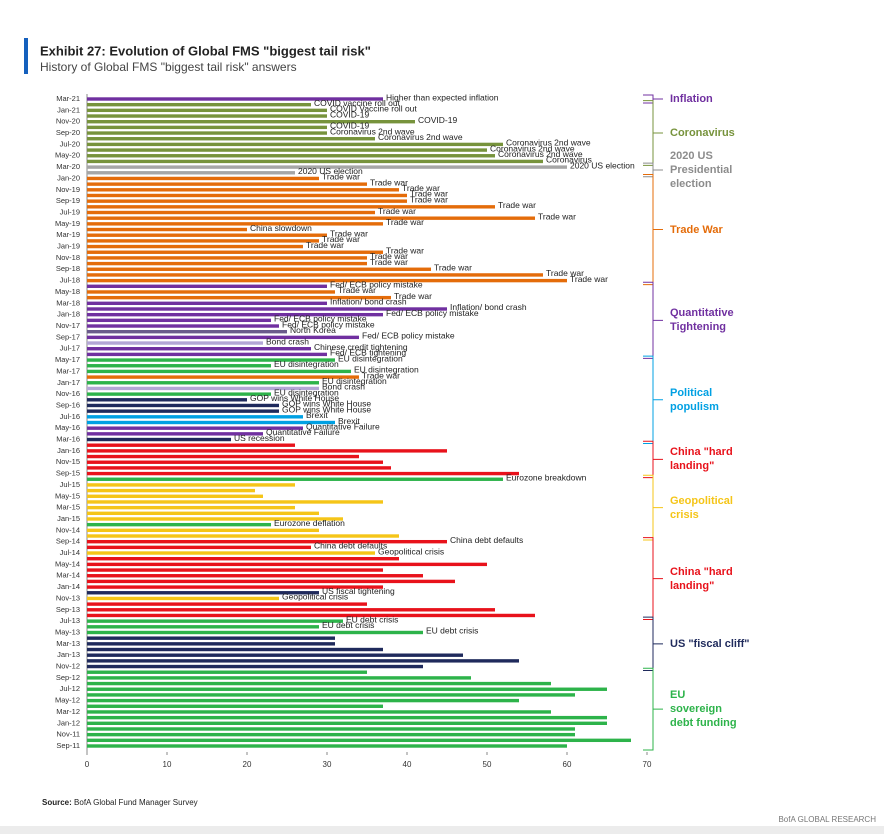 This screenshot has height=834, width=884. I want to click on group-label: Political populism, so click(694, 399).